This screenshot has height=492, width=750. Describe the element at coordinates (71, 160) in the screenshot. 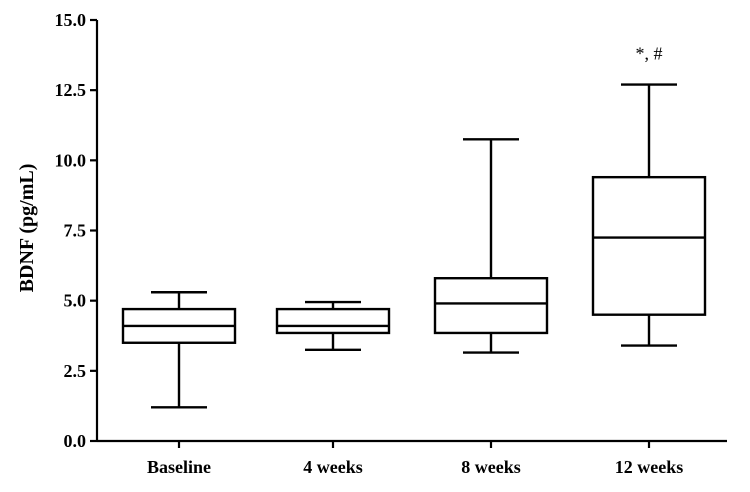

I see `y-tick-label: 10.0` at that location.